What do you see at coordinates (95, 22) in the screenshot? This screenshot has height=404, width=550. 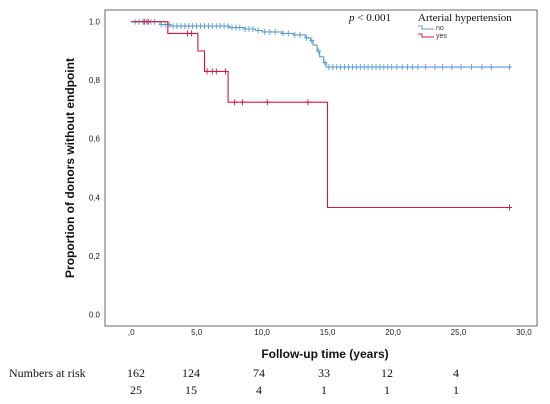 I see `y-tick-label: 1.0` at bounding box center [95, 22].